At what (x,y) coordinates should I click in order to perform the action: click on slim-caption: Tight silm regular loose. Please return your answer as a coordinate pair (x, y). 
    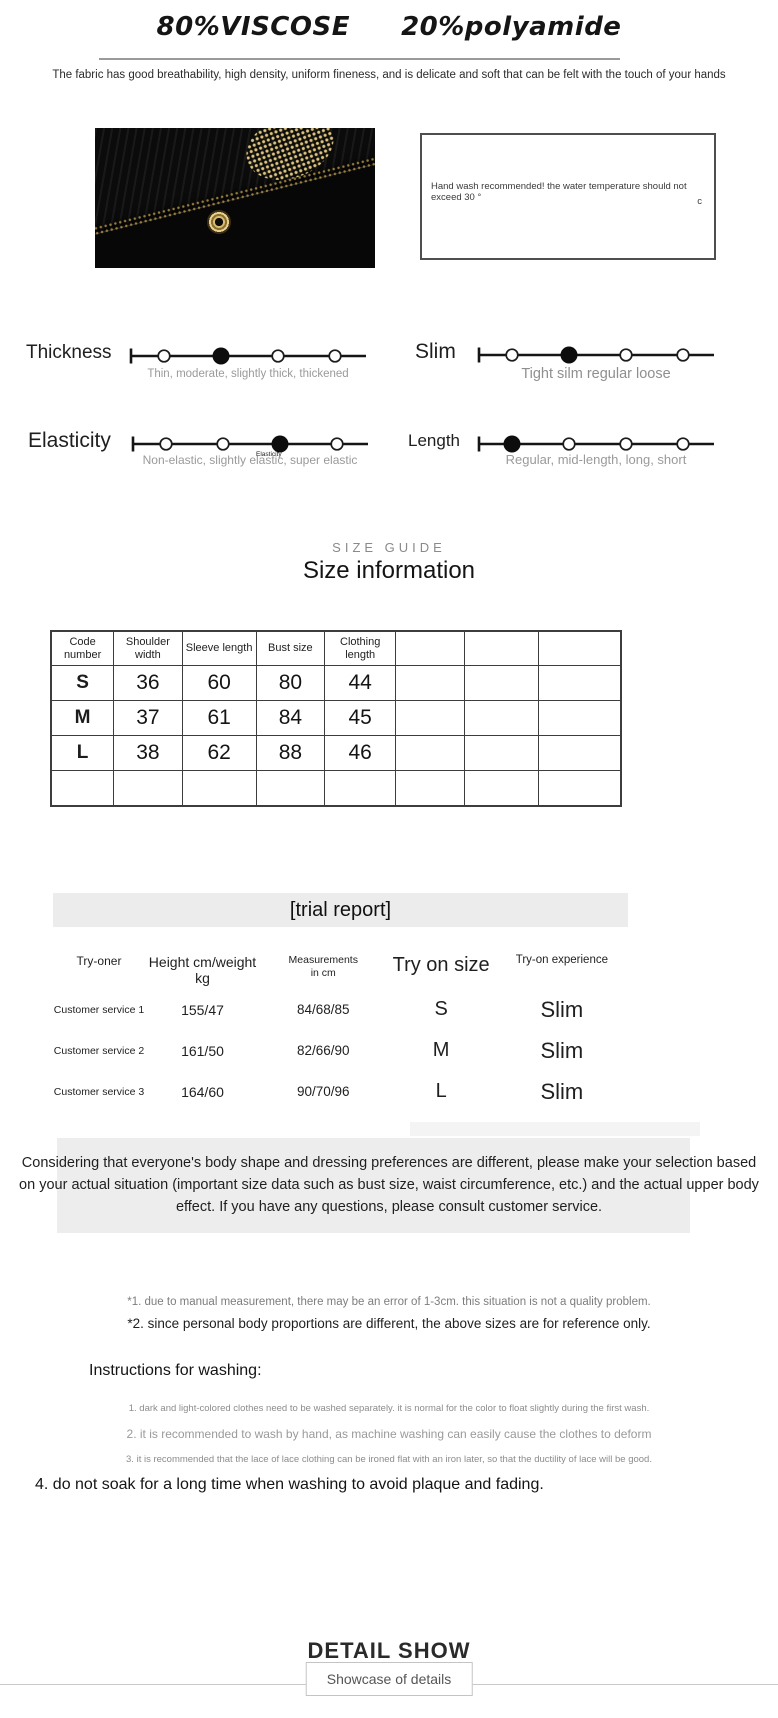
    Looking at the image, I should click on (596, 374).